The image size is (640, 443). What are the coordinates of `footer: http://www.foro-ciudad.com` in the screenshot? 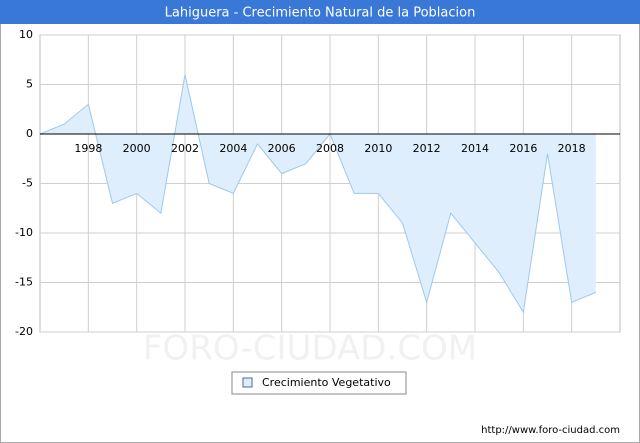 It's located at (550, 430).